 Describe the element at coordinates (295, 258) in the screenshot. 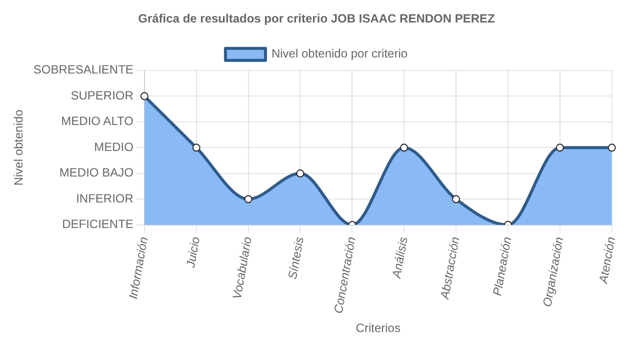

I see `x-tick-label: Síntesis` at that location.